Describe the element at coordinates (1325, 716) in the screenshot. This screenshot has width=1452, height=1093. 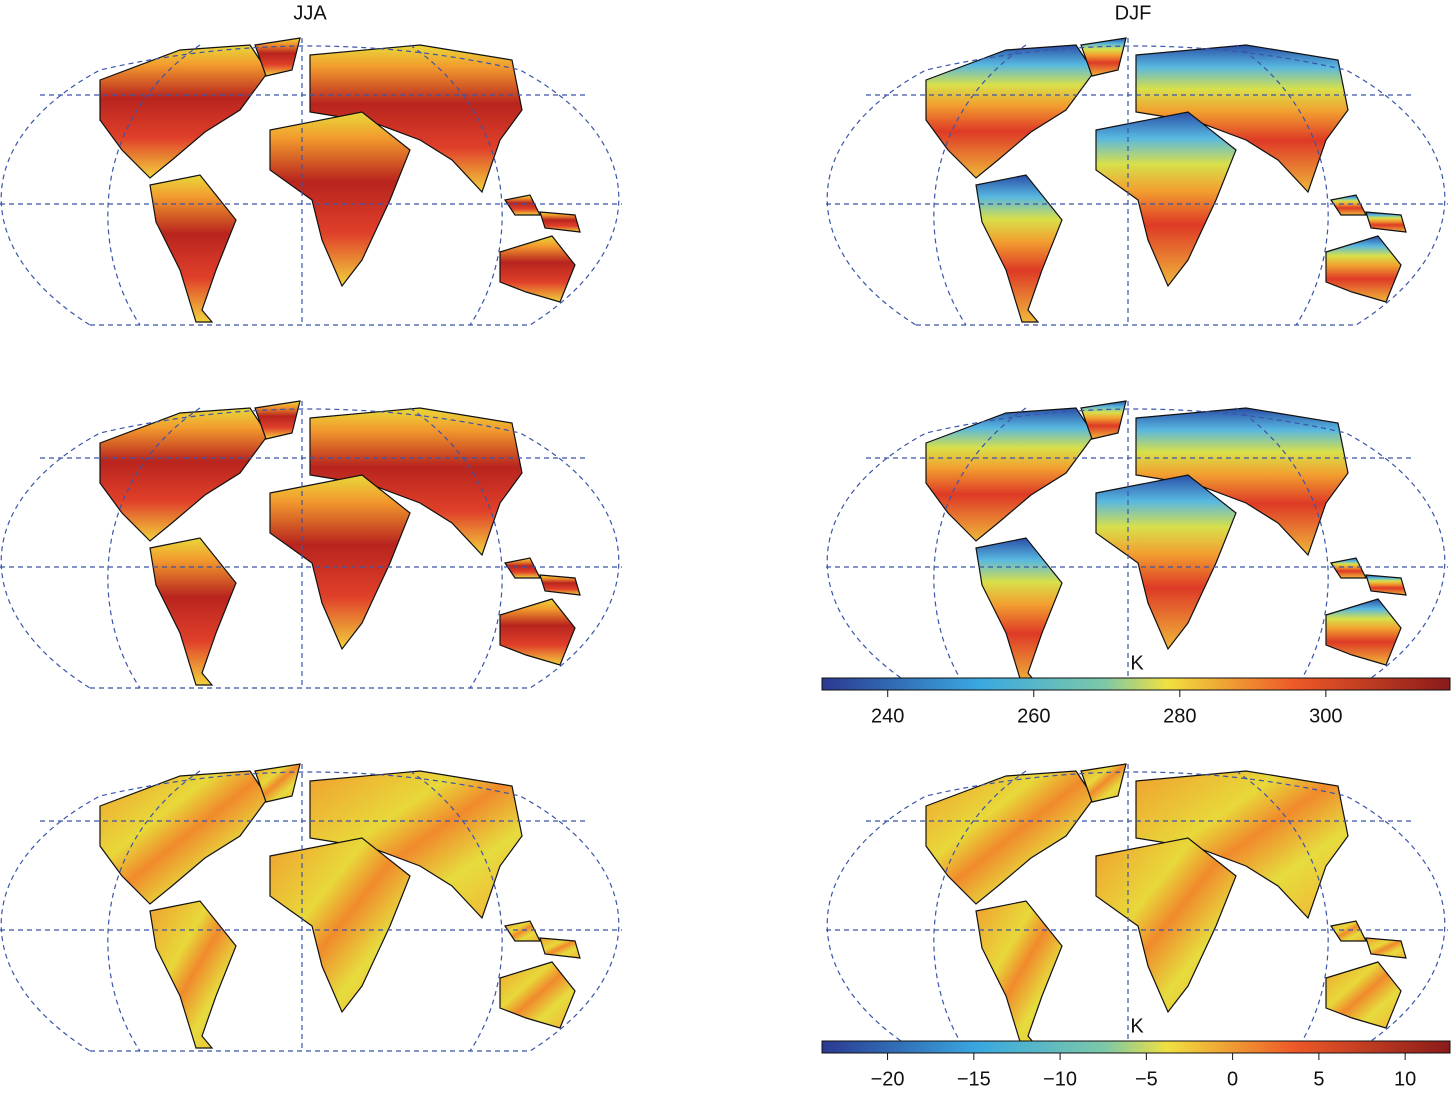
I see `tick-label: 300` at that location.